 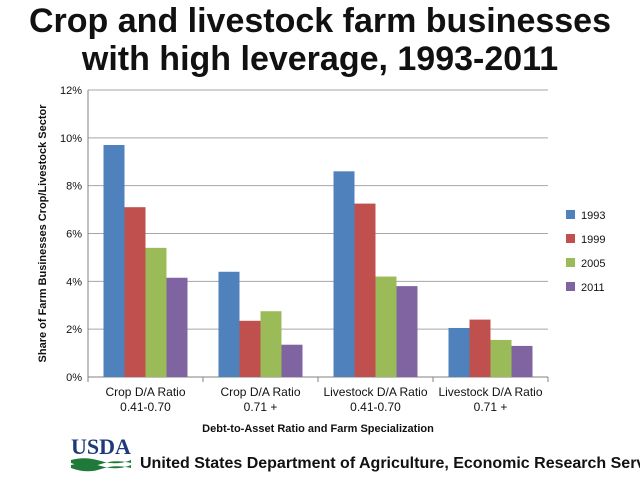 What do you see at coordinates (570, 286) in the screenshot?
I see `legend-swatch-2011` at bounding box center [570, 286].